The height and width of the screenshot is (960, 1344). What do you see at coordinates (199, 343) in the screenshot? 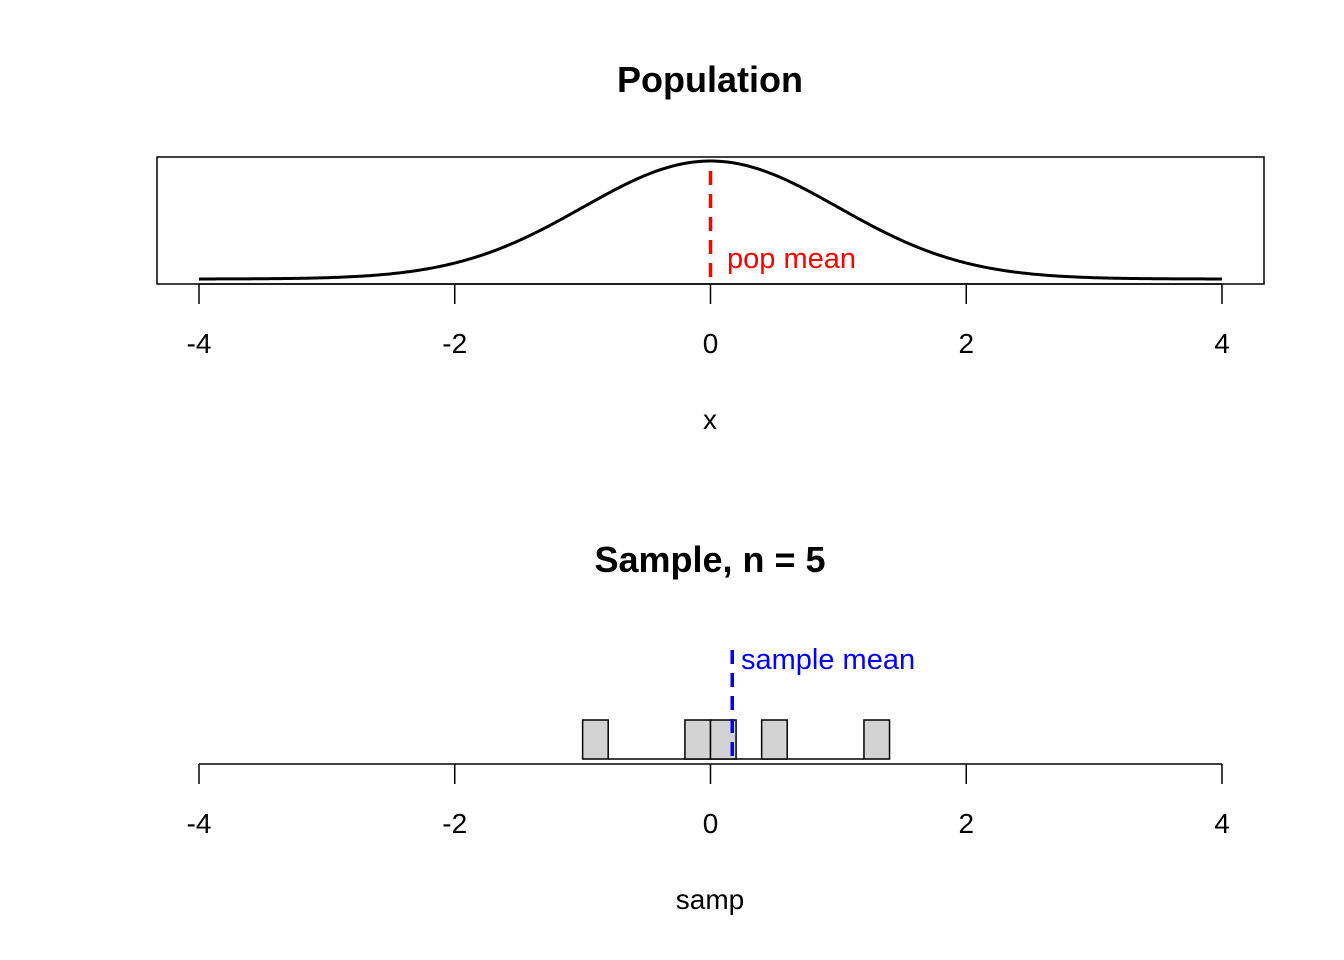
I see `population-x-tick-label: -4` at bounding box center [199, 343].